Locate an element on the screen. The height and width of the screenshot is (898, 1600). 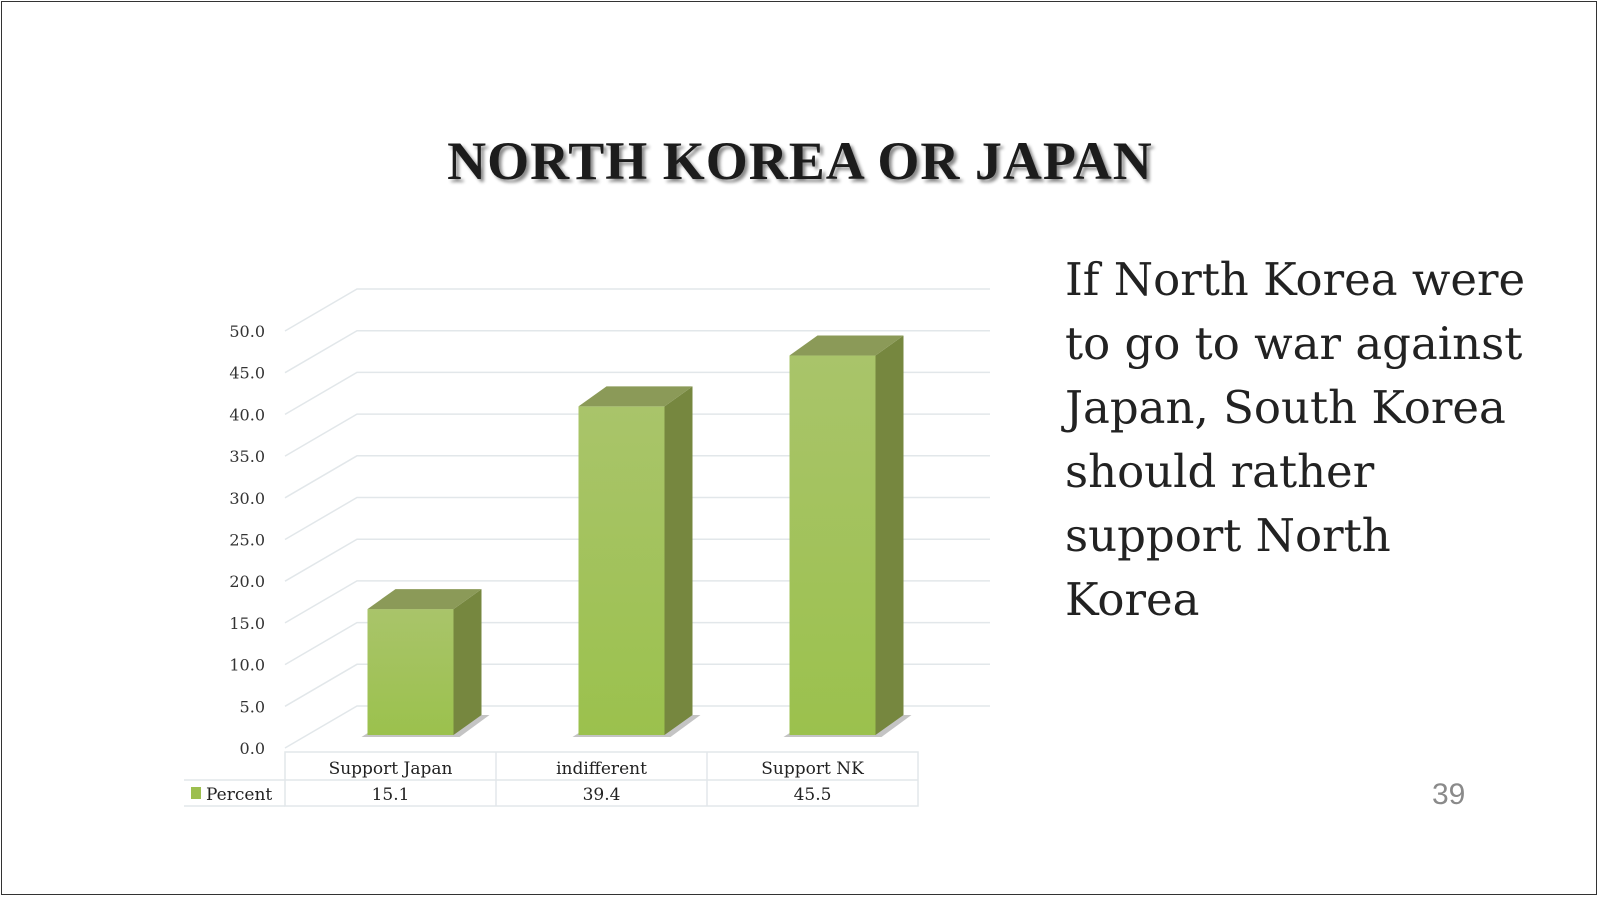
y-tick-label: 35.0 is located at coordinates (247, 456).